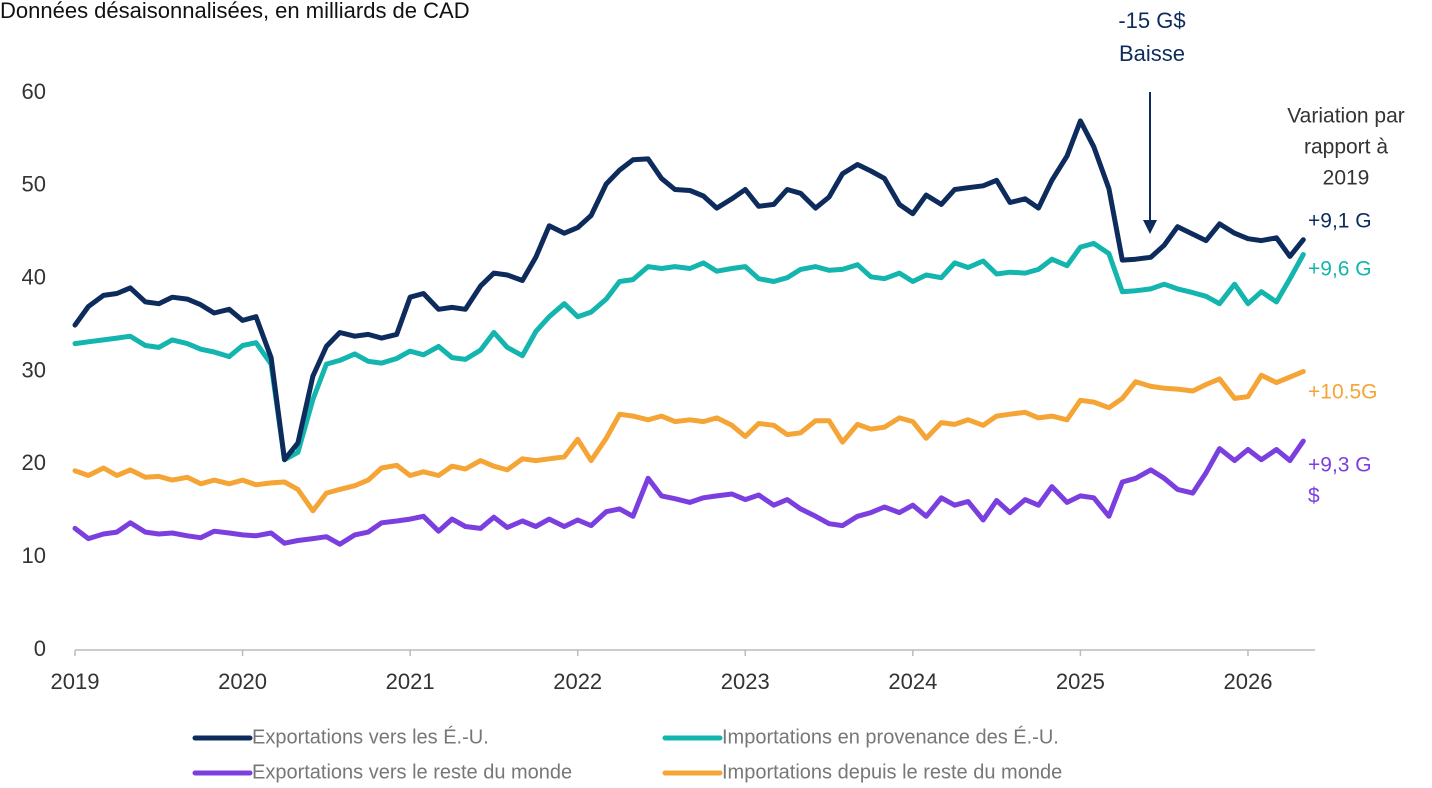  I want to click on y-tick-label: 10, so click(34, 555).